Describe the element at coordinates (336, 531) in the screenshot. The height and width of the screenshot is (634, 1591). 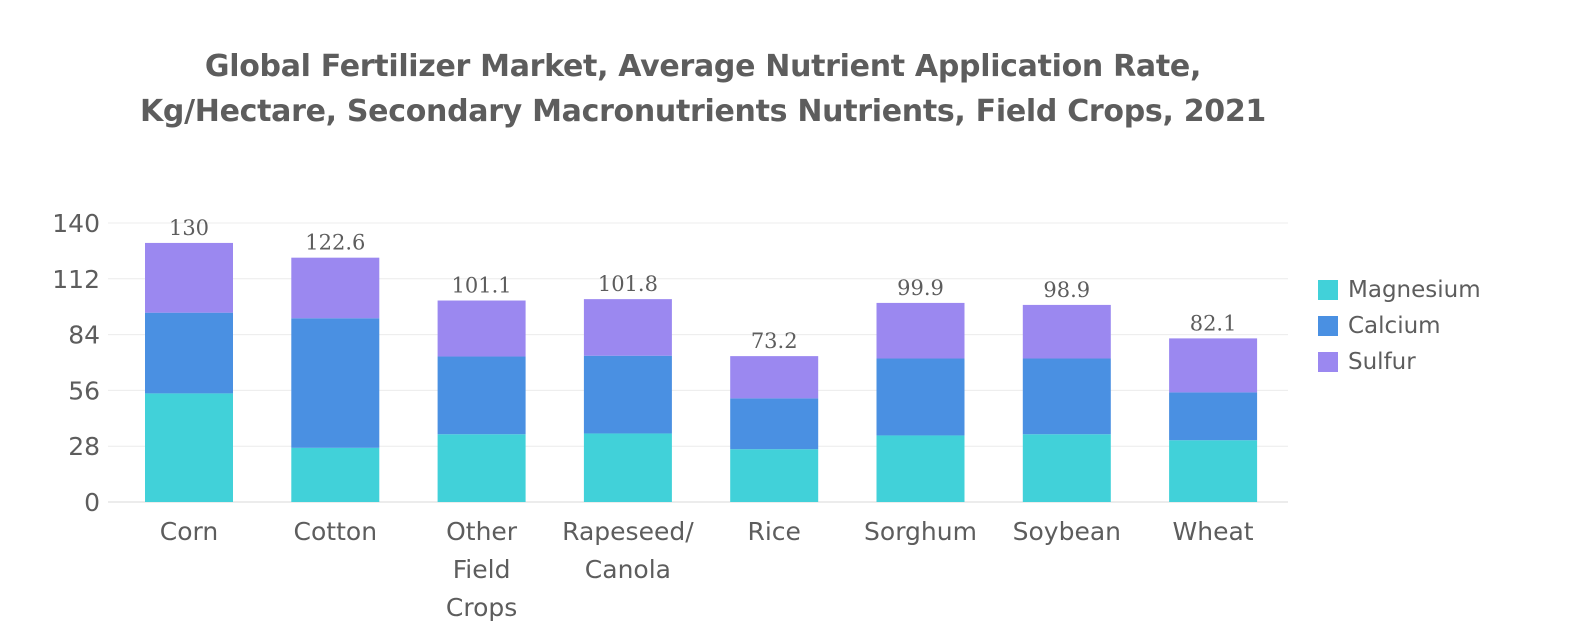
I see `x-tick-label: Cotton` at that location.